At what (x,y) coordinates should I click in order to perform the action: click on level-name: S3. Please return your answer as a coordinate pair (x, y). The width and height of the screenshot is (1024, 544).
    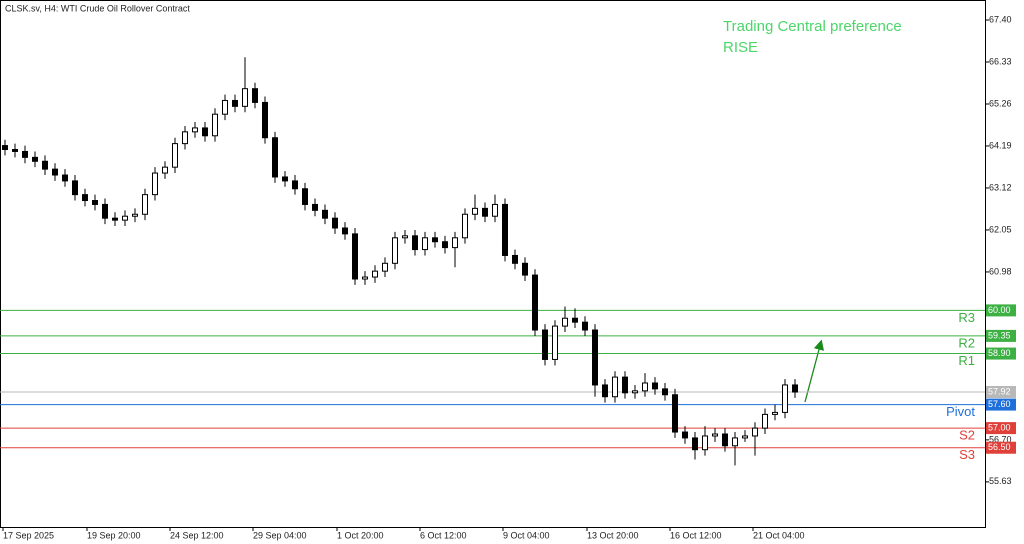
    Looking at the image, I should click on (967, 454).